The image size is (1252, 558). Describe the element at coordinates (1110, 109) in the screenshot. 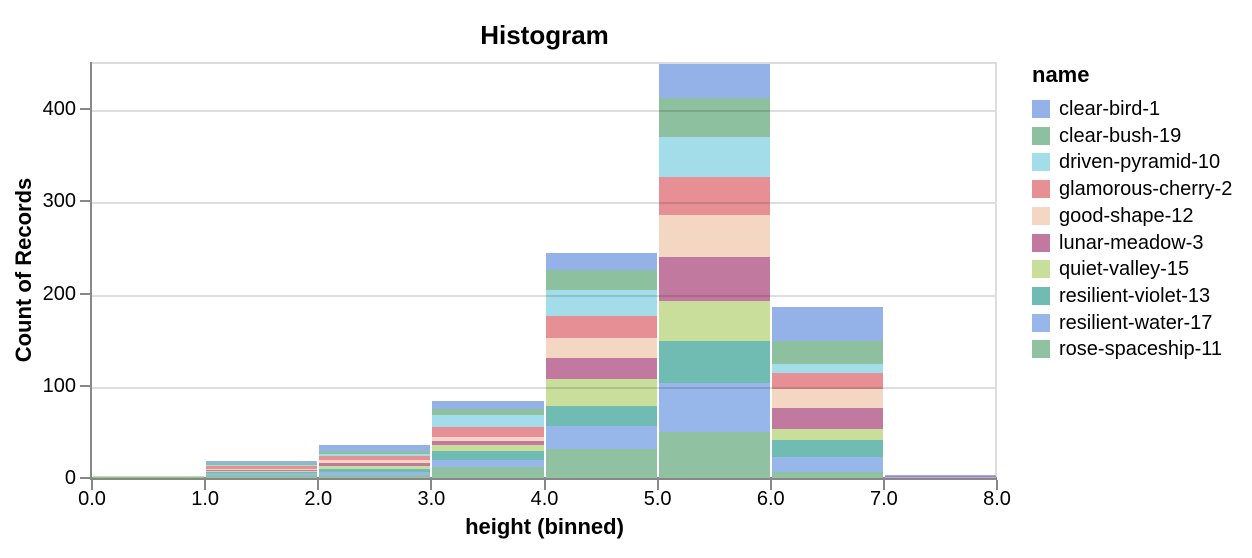

I see `legend-label: clear-bird-1` at that location.